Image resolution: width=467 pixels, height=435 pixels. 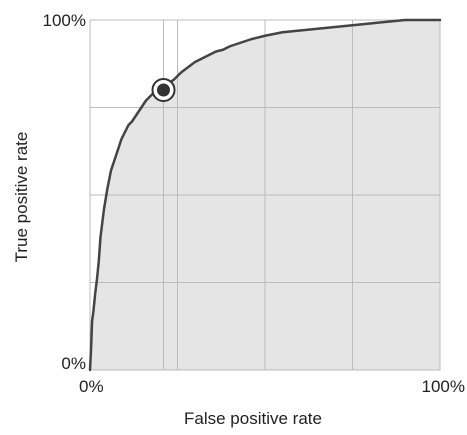 I want to click on y-axis-label: True positive rate, so click(x=21, y=197).